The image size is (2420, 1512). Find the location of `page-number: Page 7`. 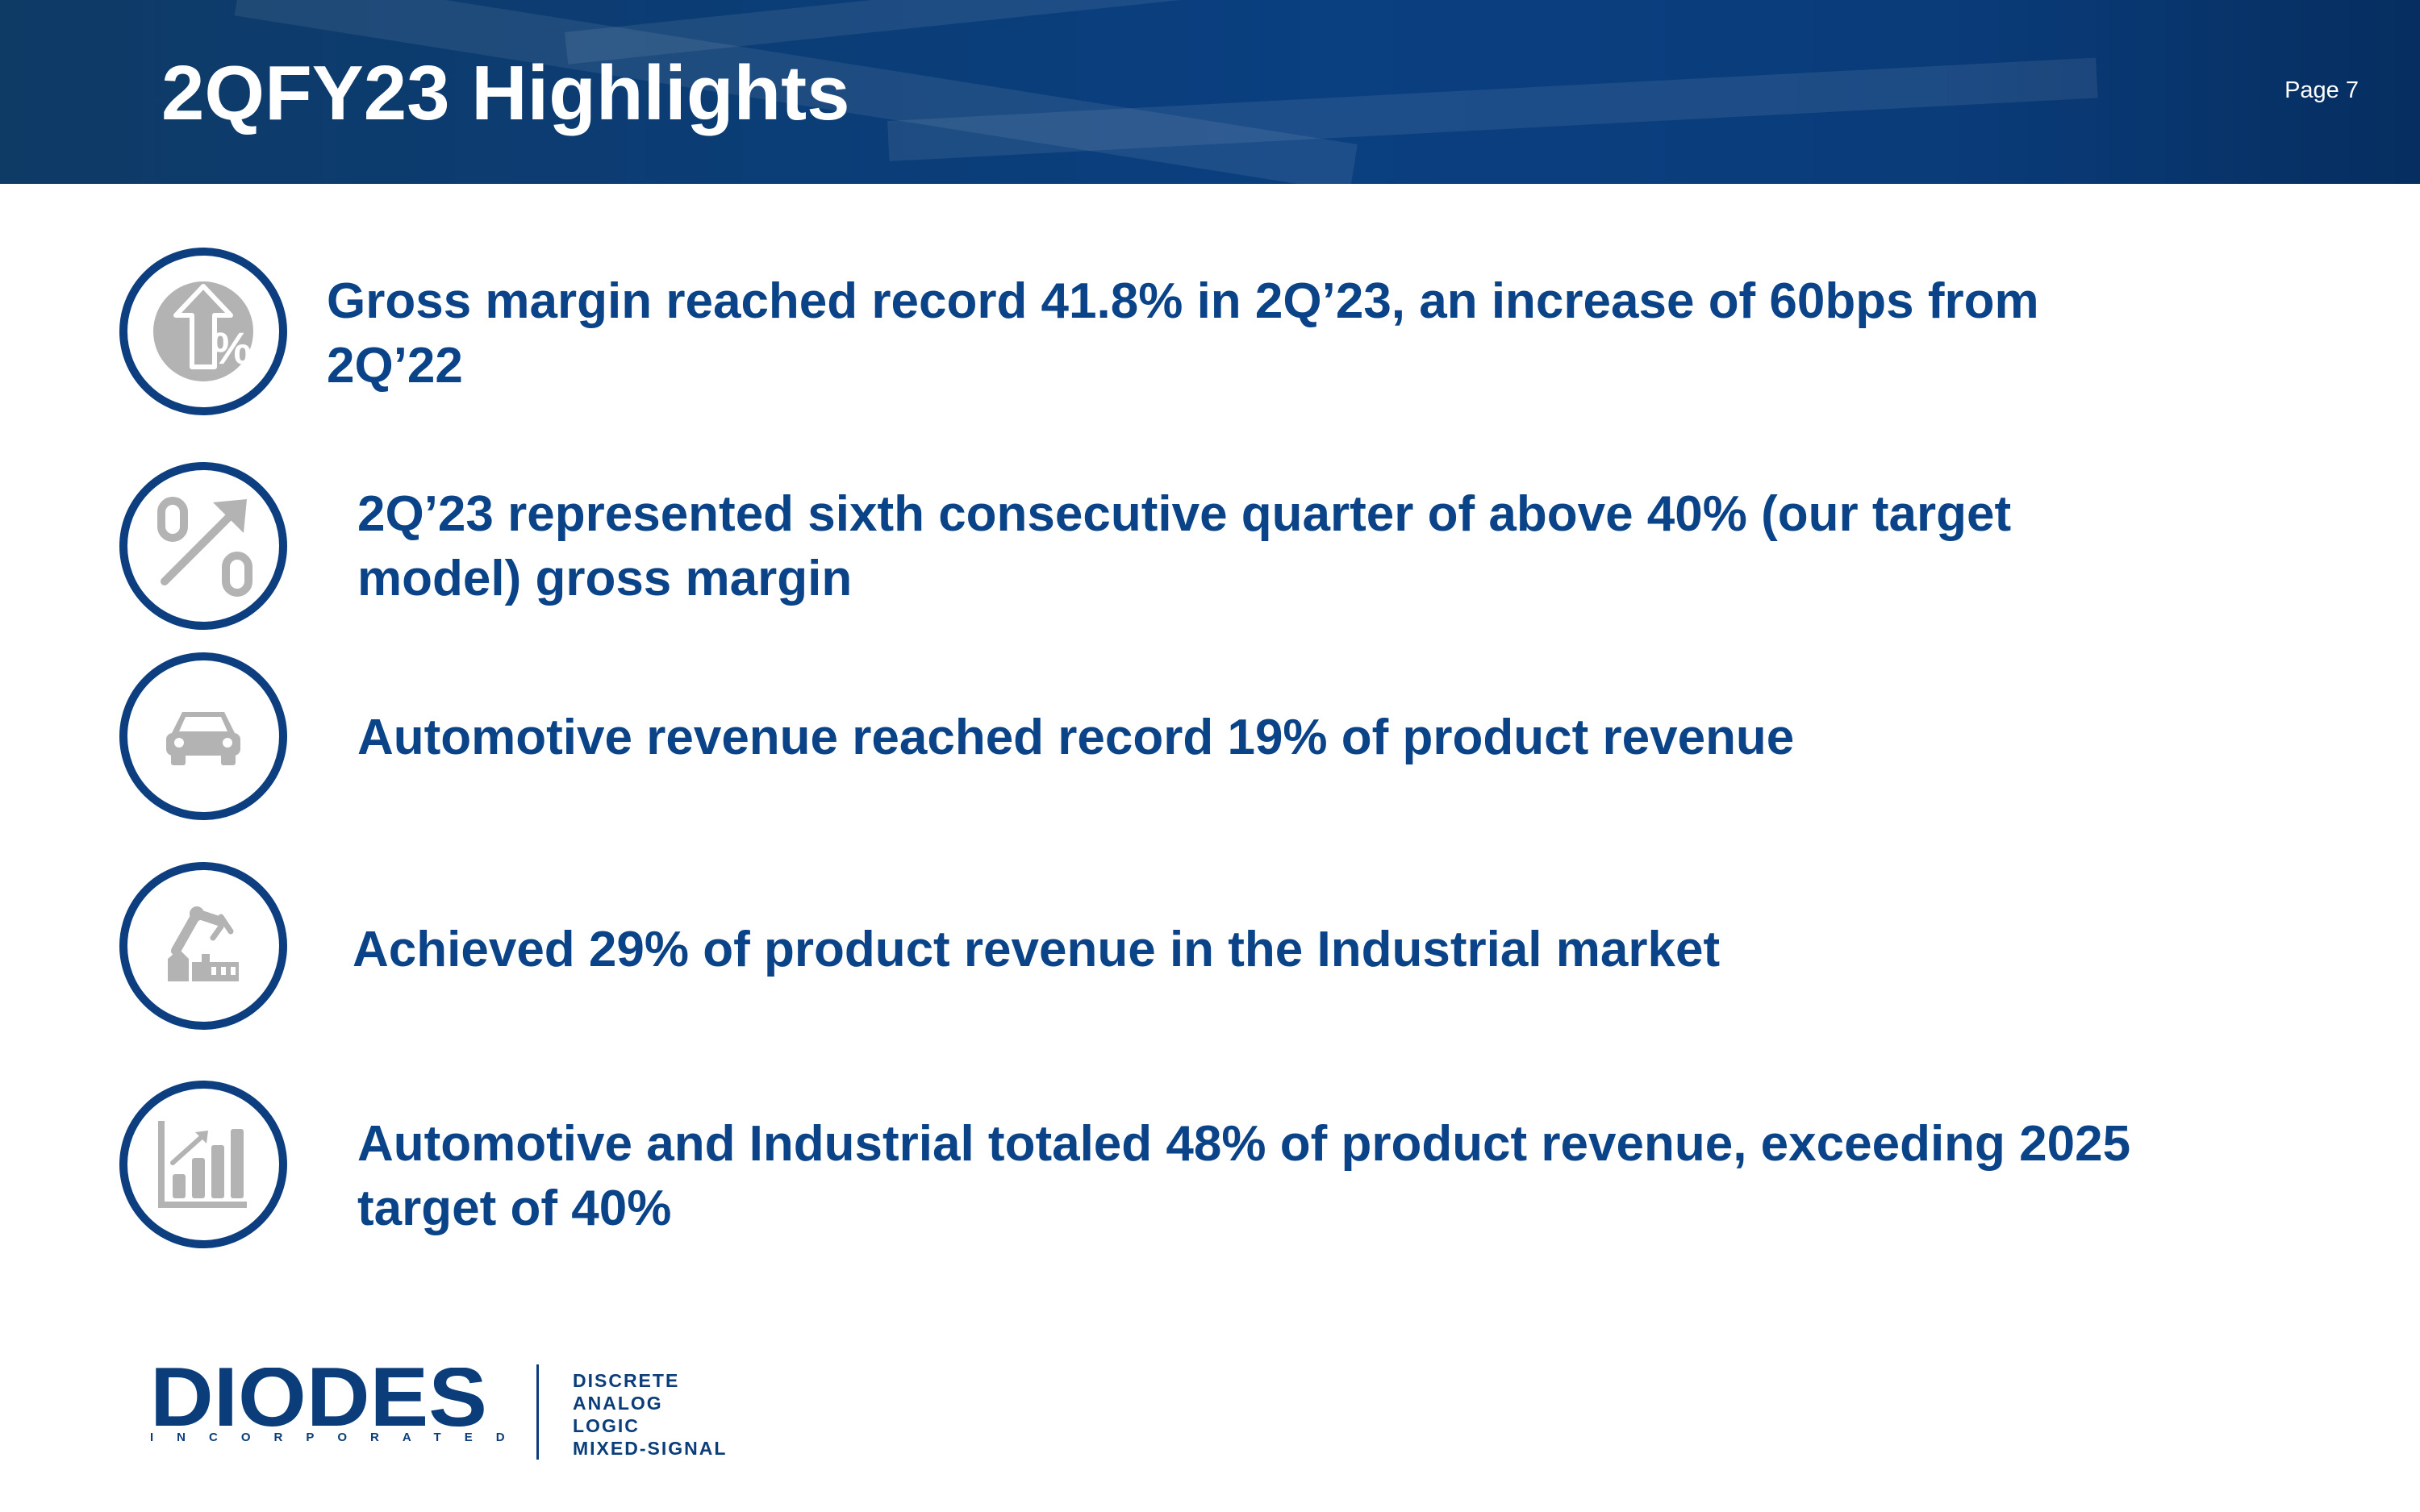

page-number: Page 7 is located at coordinates (2321, 90).